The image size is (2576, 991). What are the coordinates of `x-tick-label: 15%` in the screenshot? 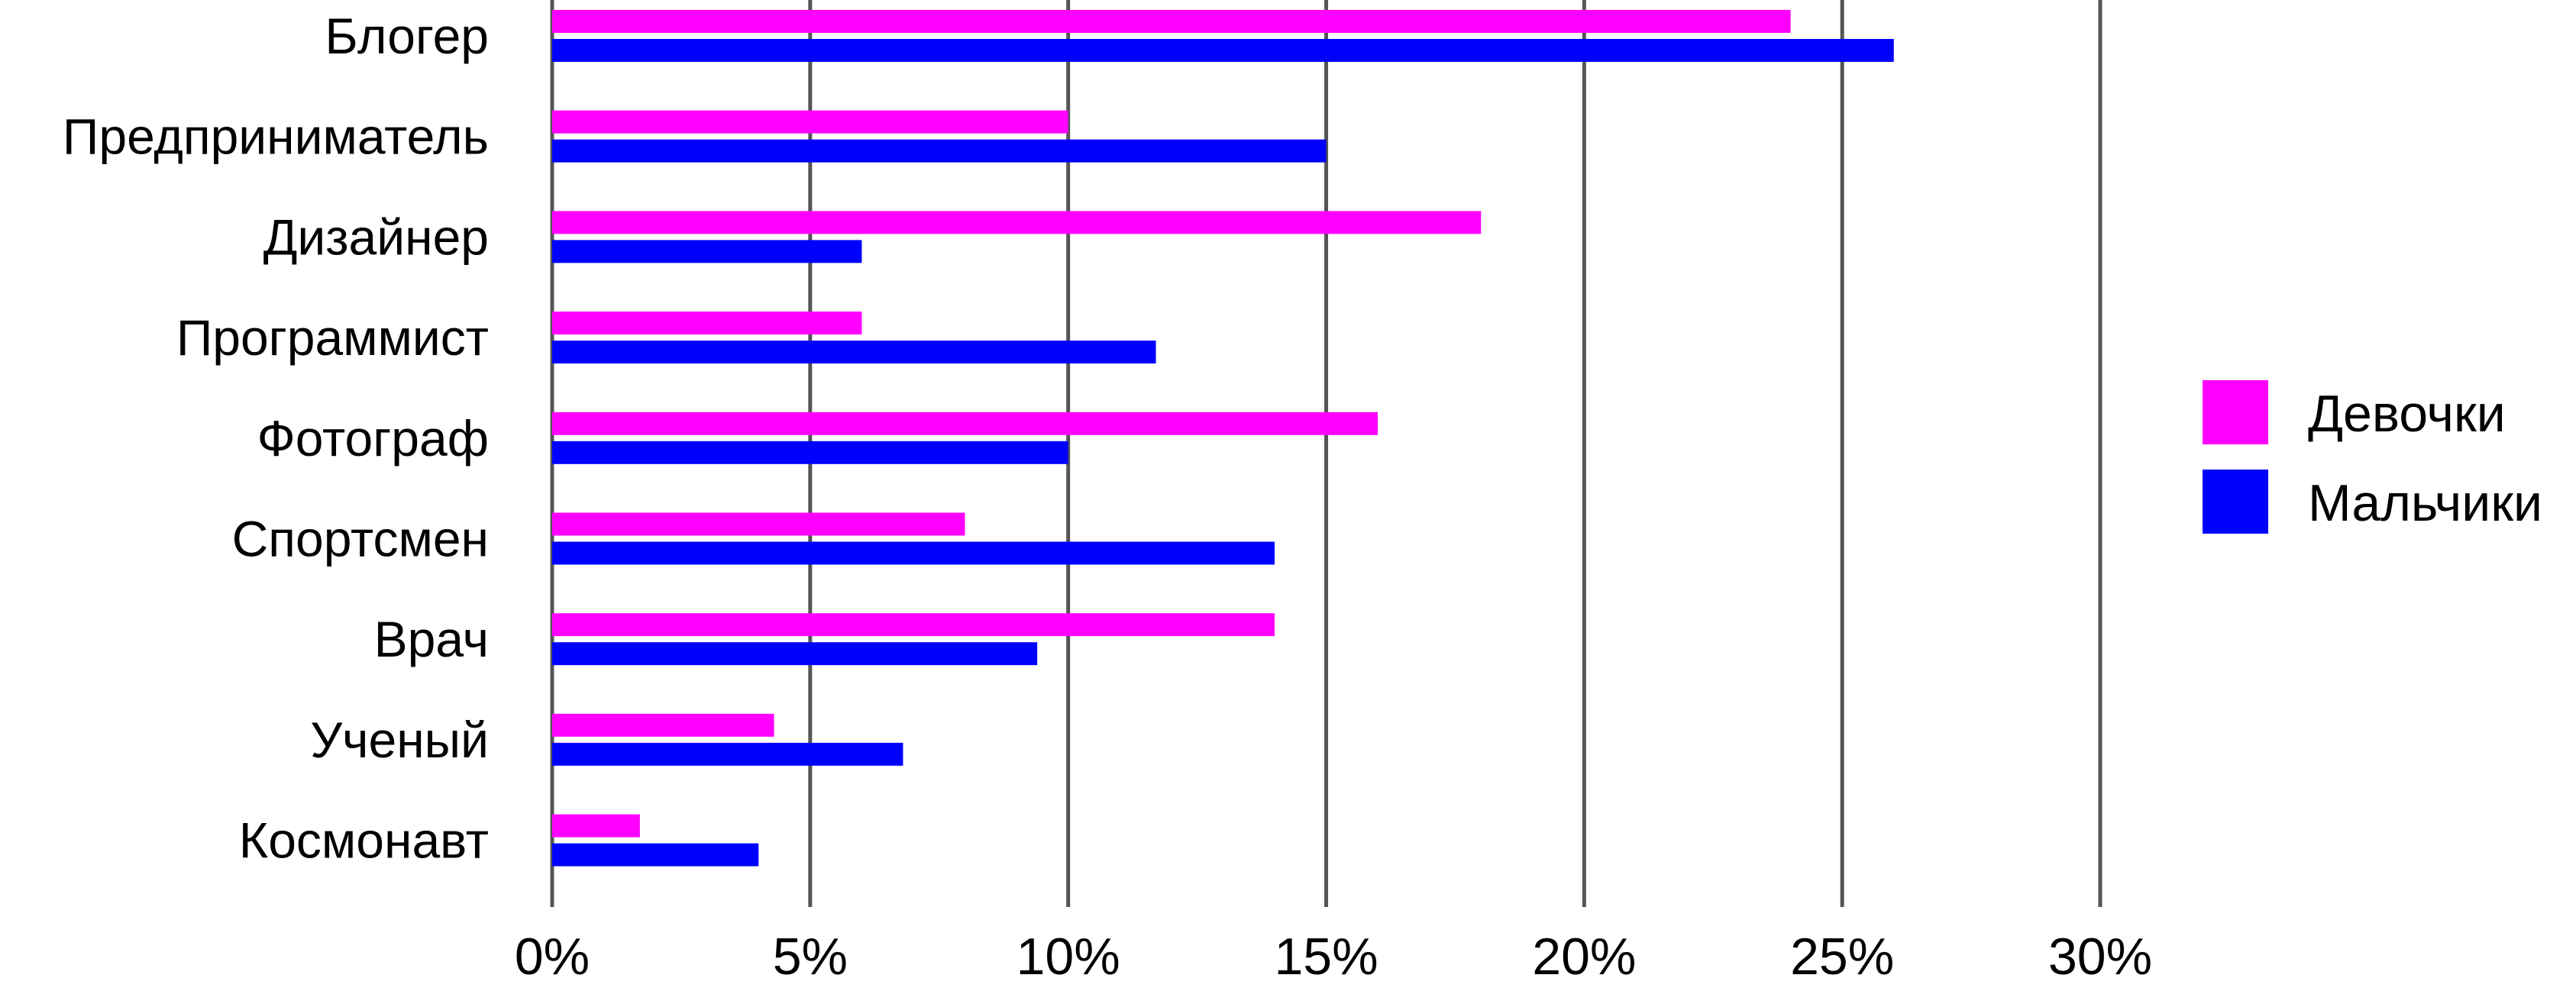 It's located at (1326, 957).